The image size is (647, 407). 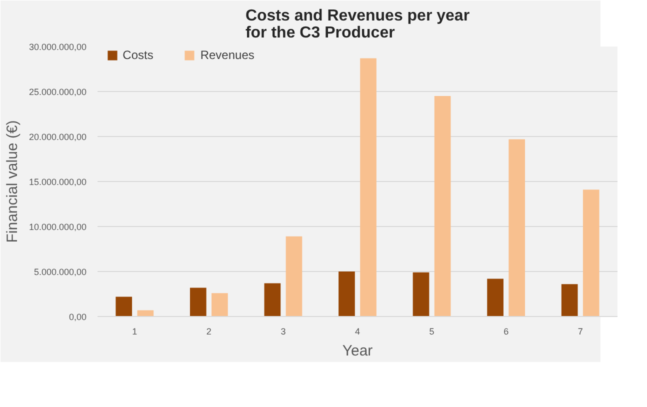 I want to click on x-tick-label: 7, so click(x=580, y=331).